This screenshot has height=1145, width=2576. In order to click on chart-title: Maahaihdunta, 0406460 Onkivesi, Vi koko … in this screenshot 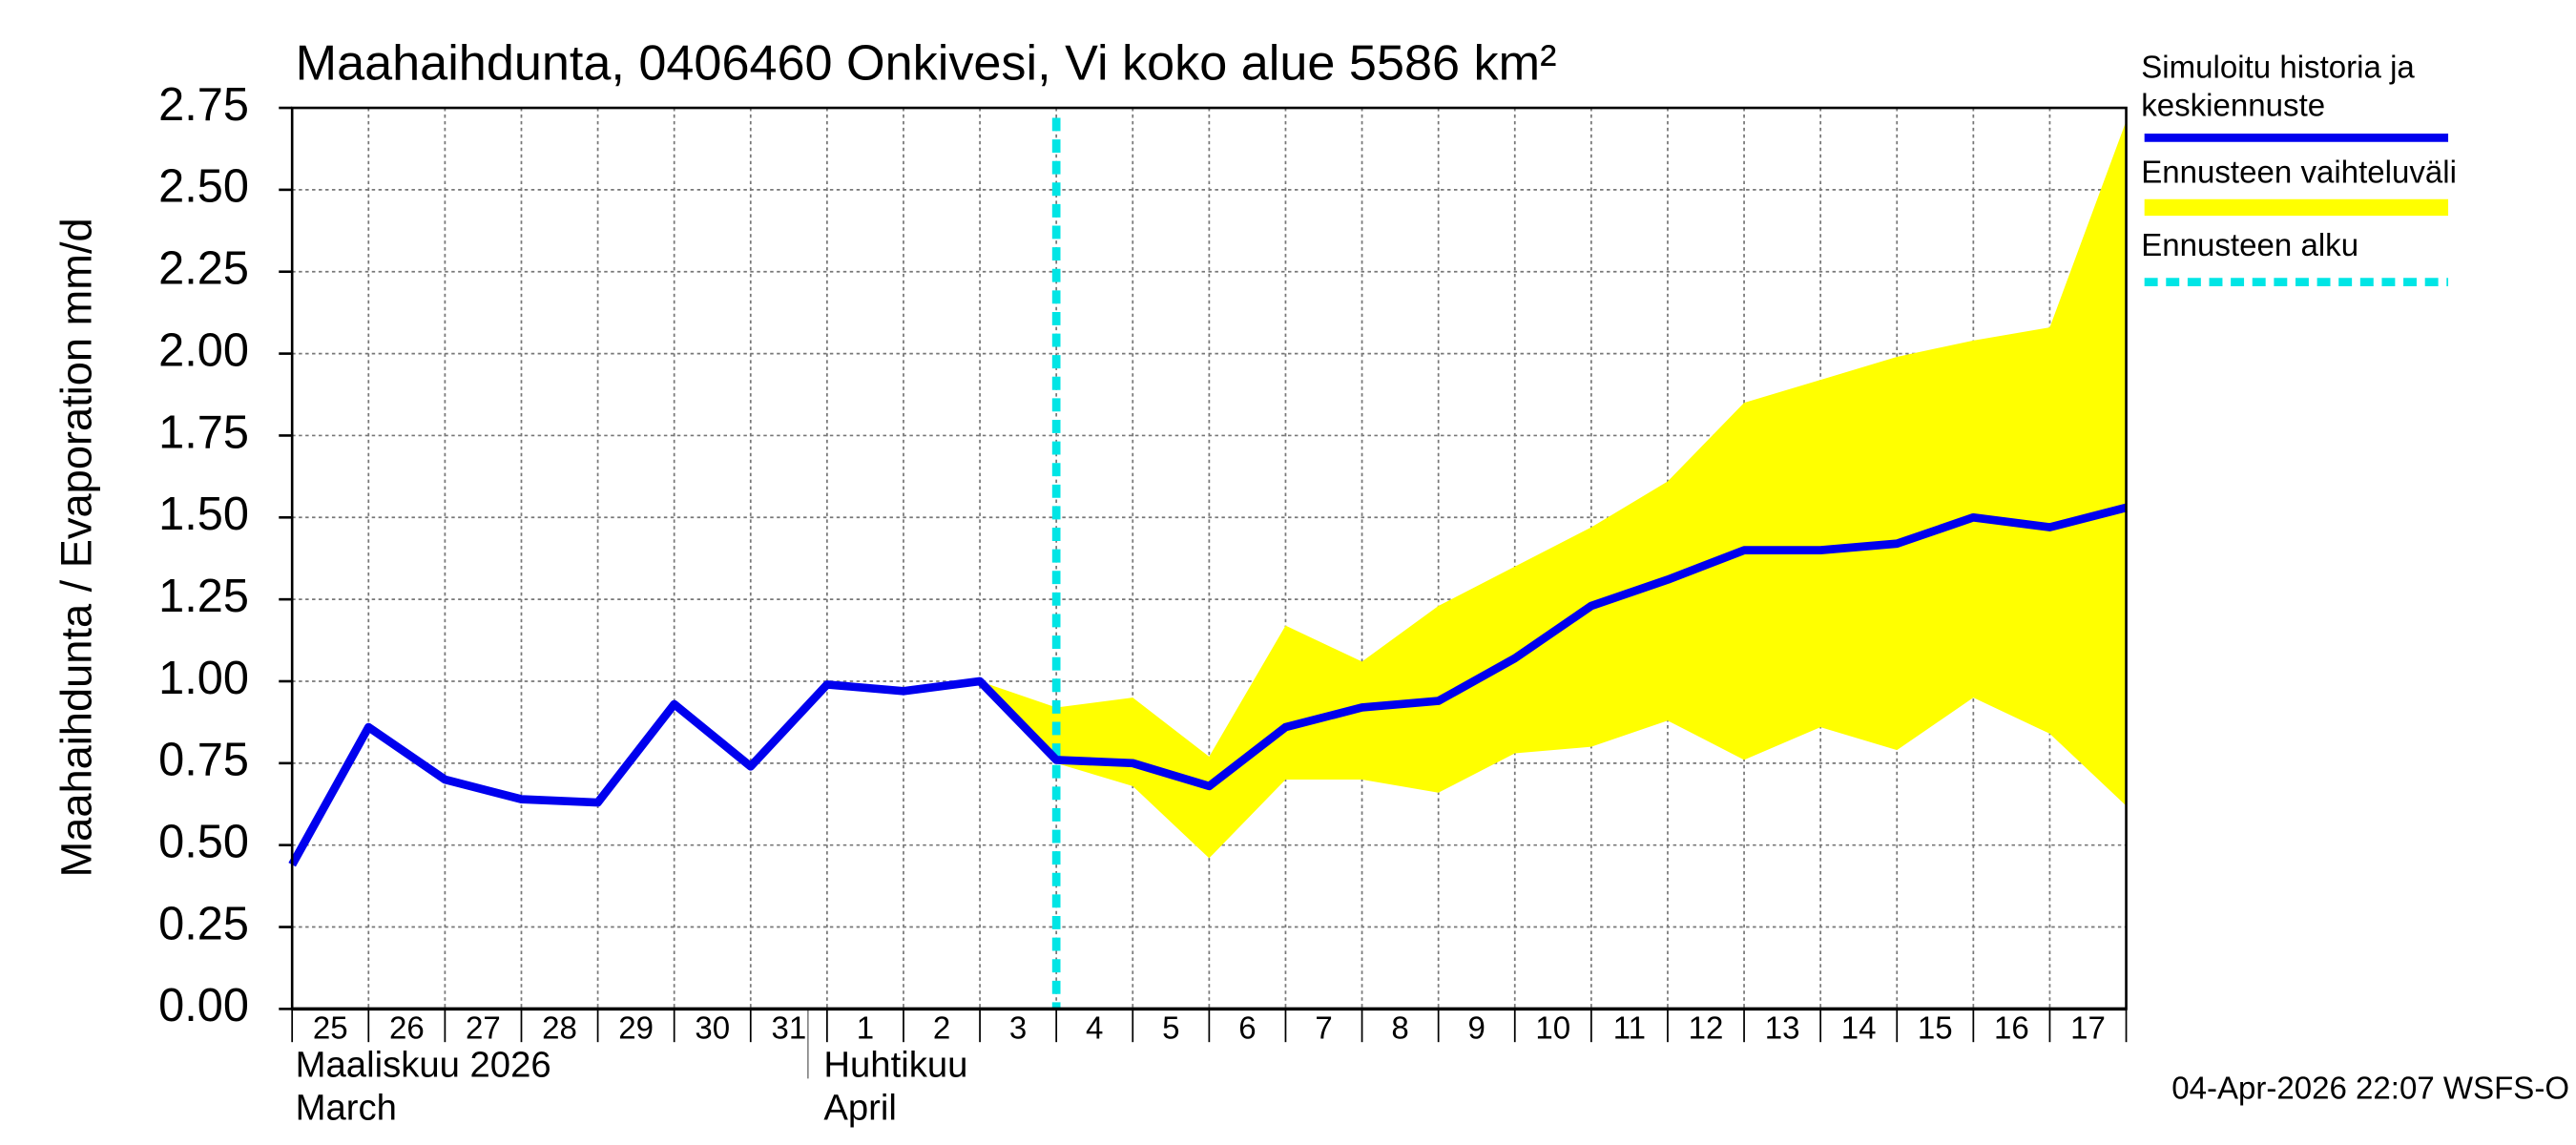, I will do `click(926, 63)`.